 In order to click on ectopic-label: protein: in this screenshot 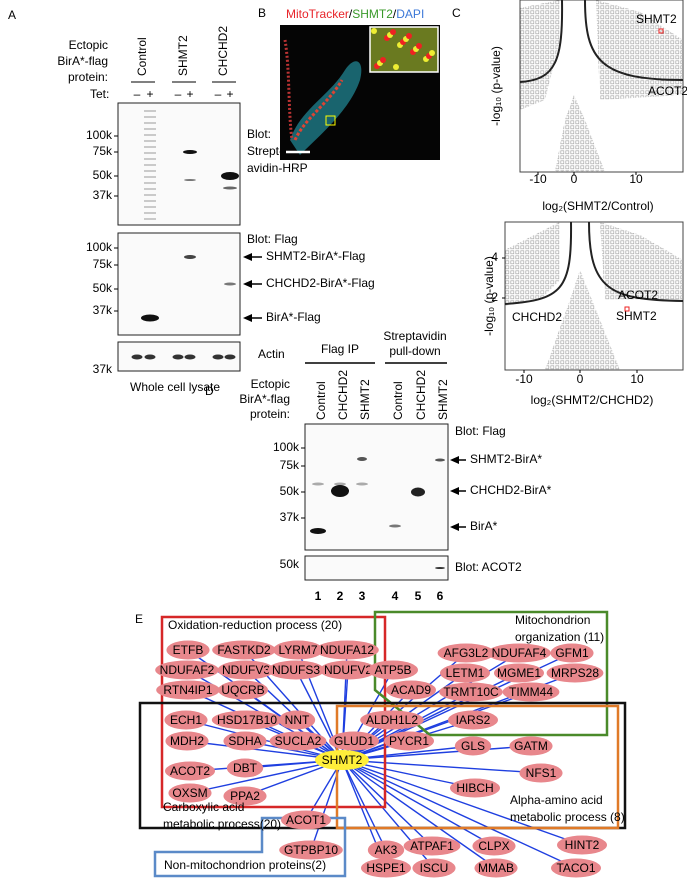, I will do `click(88, 77)`.